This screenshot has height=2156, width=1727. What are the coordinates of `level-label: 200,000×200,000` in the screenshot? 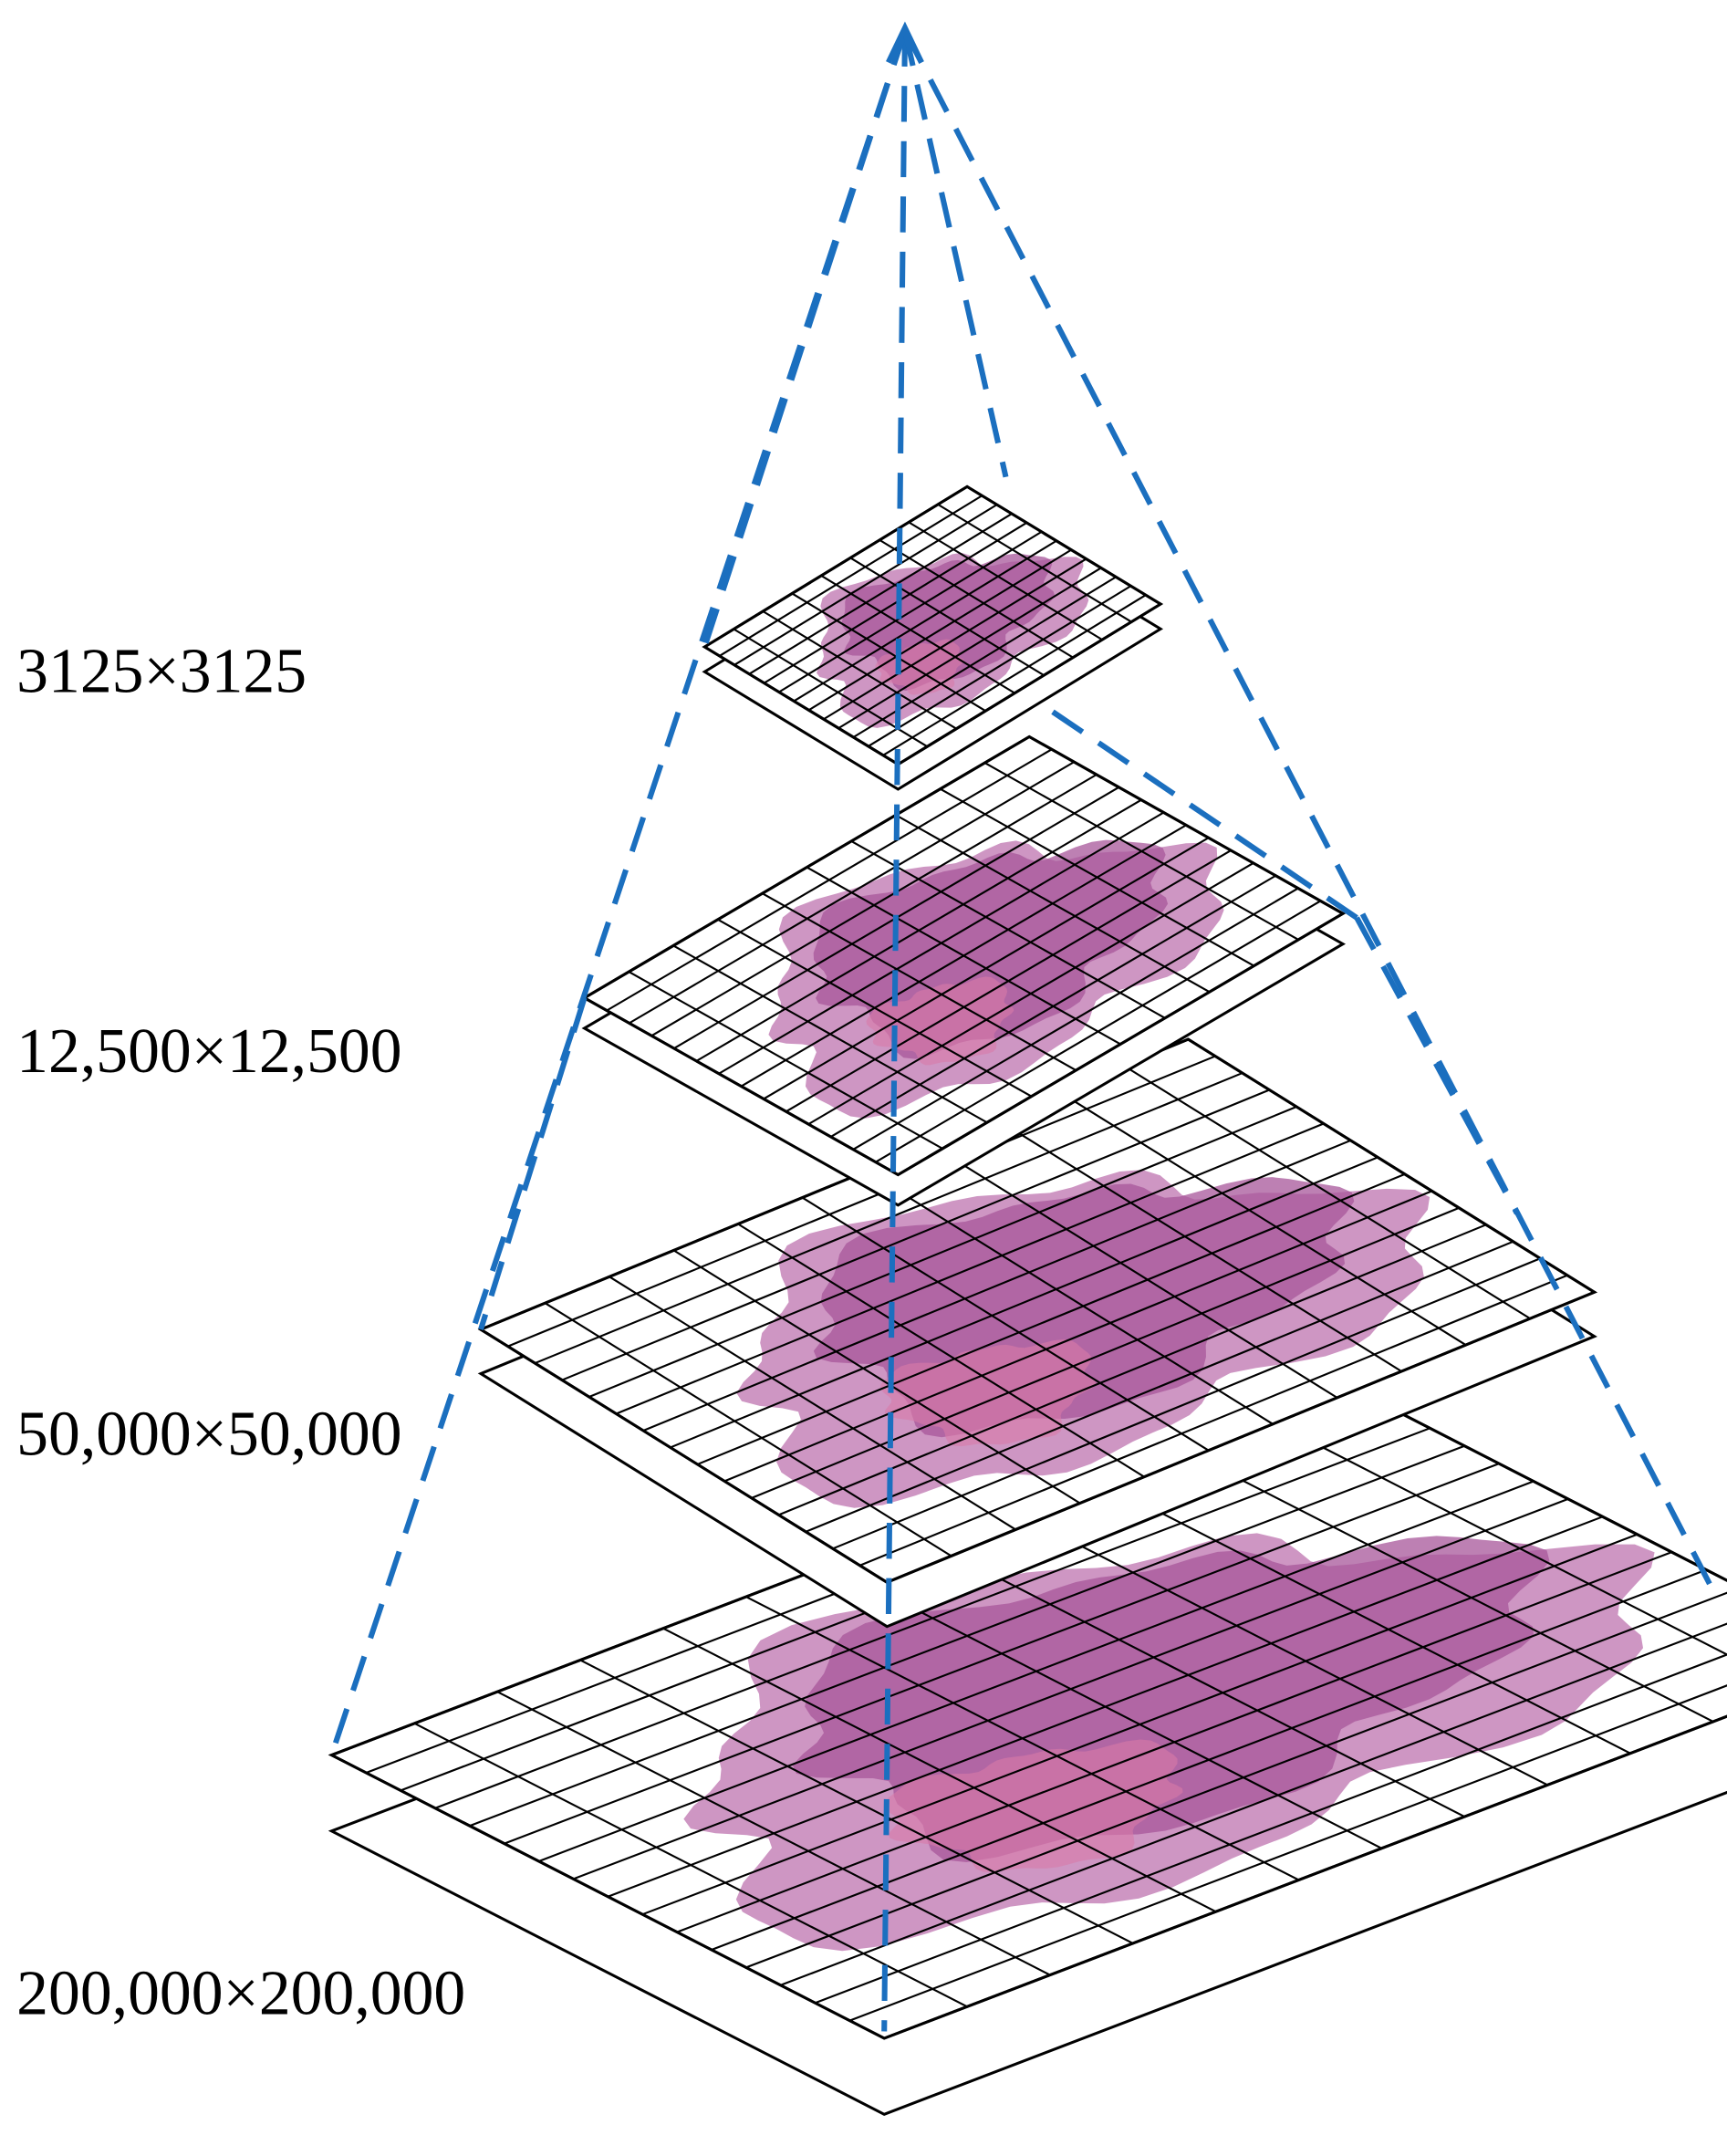 It's located at (240, 1994).